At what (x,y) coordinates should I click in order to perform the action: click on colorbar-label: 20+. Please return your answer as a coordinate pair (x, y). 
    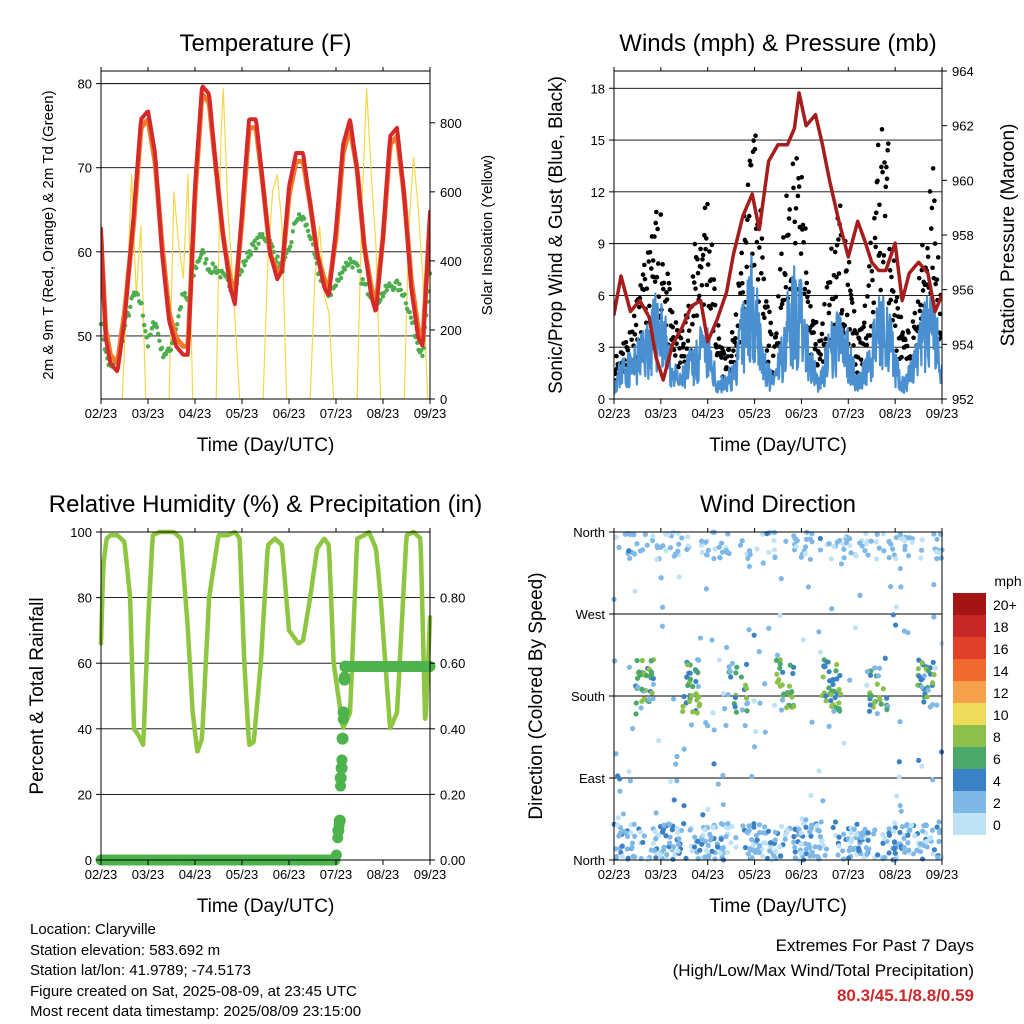
    Looking at the image, I should click on (1005, 605).